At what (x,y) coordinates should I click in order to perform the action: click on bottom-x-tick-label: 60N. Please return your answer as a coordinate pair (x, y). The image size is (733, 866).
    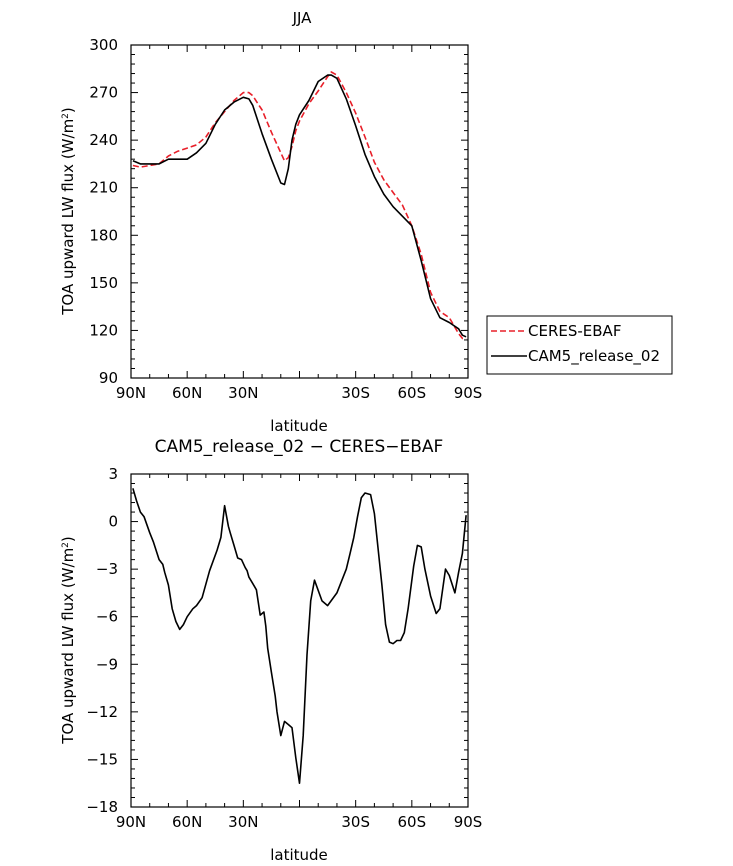
    Looking at the image, I should click on (187, 822).